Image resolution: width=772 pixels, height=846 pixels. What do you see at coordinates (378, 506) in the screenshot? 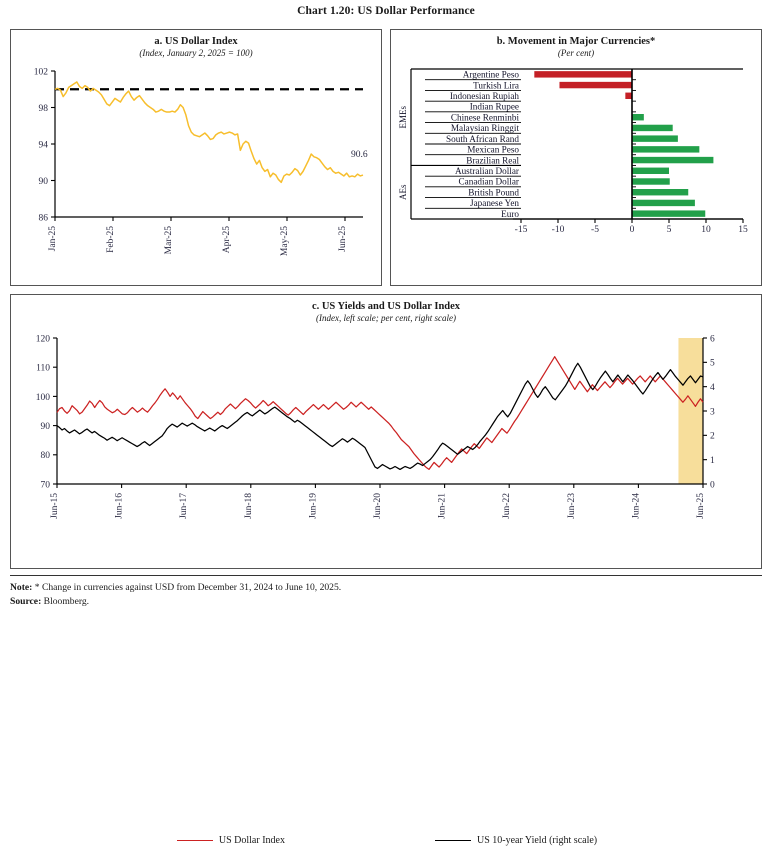
I see `svg-text: Jun-20` at bounding box center [378, 506].